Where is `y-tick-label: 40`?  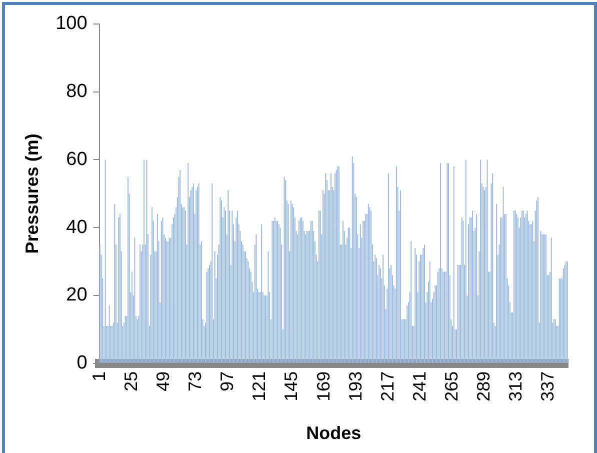 y-tick-label: 40 is located at coordinates (77, 227).